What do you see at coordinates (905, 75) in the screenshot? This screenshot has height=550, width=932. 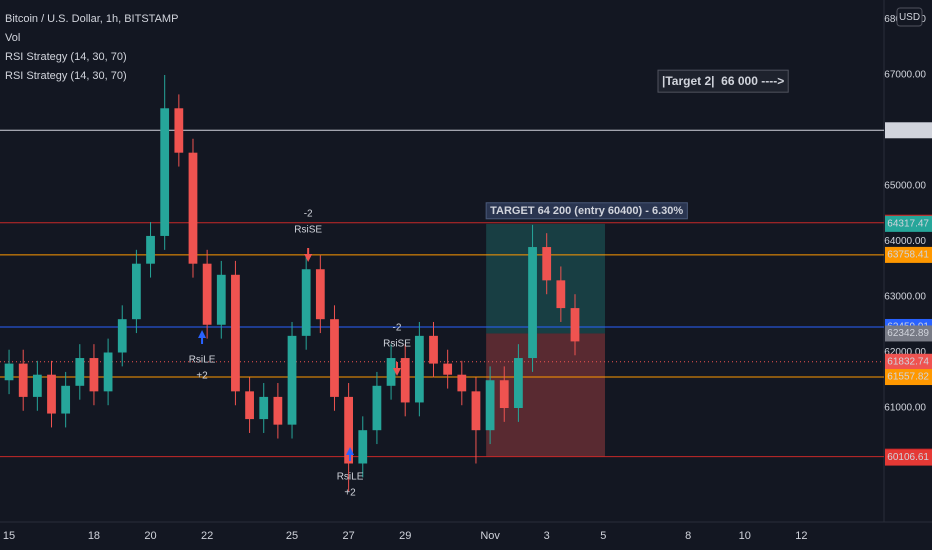 I see `y-tick-label: 67000.00` at bounding box center [905, 75].